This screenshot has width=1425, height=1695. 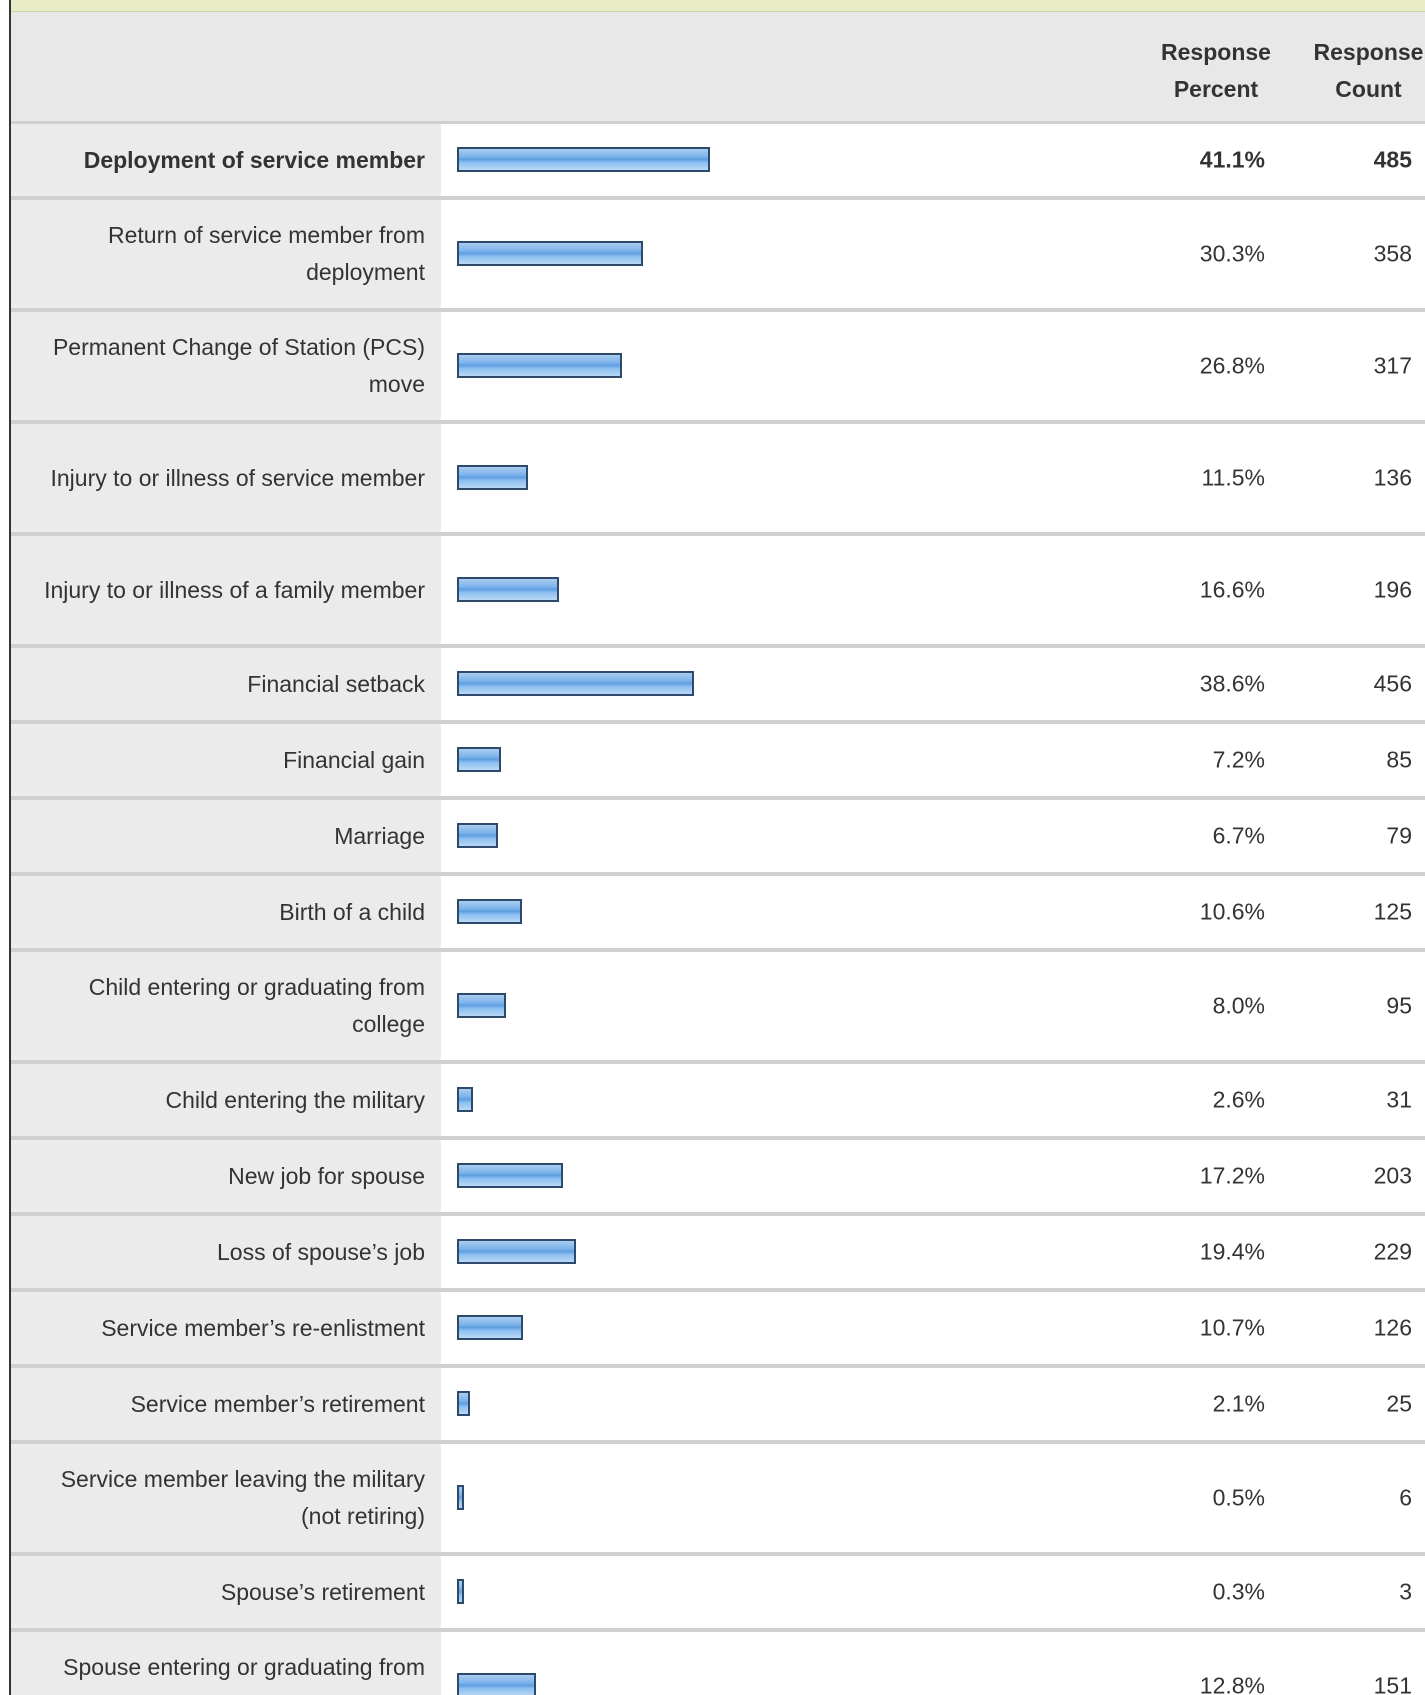 I want to click on response-count-value: 125, so click(x=1392, y=911).